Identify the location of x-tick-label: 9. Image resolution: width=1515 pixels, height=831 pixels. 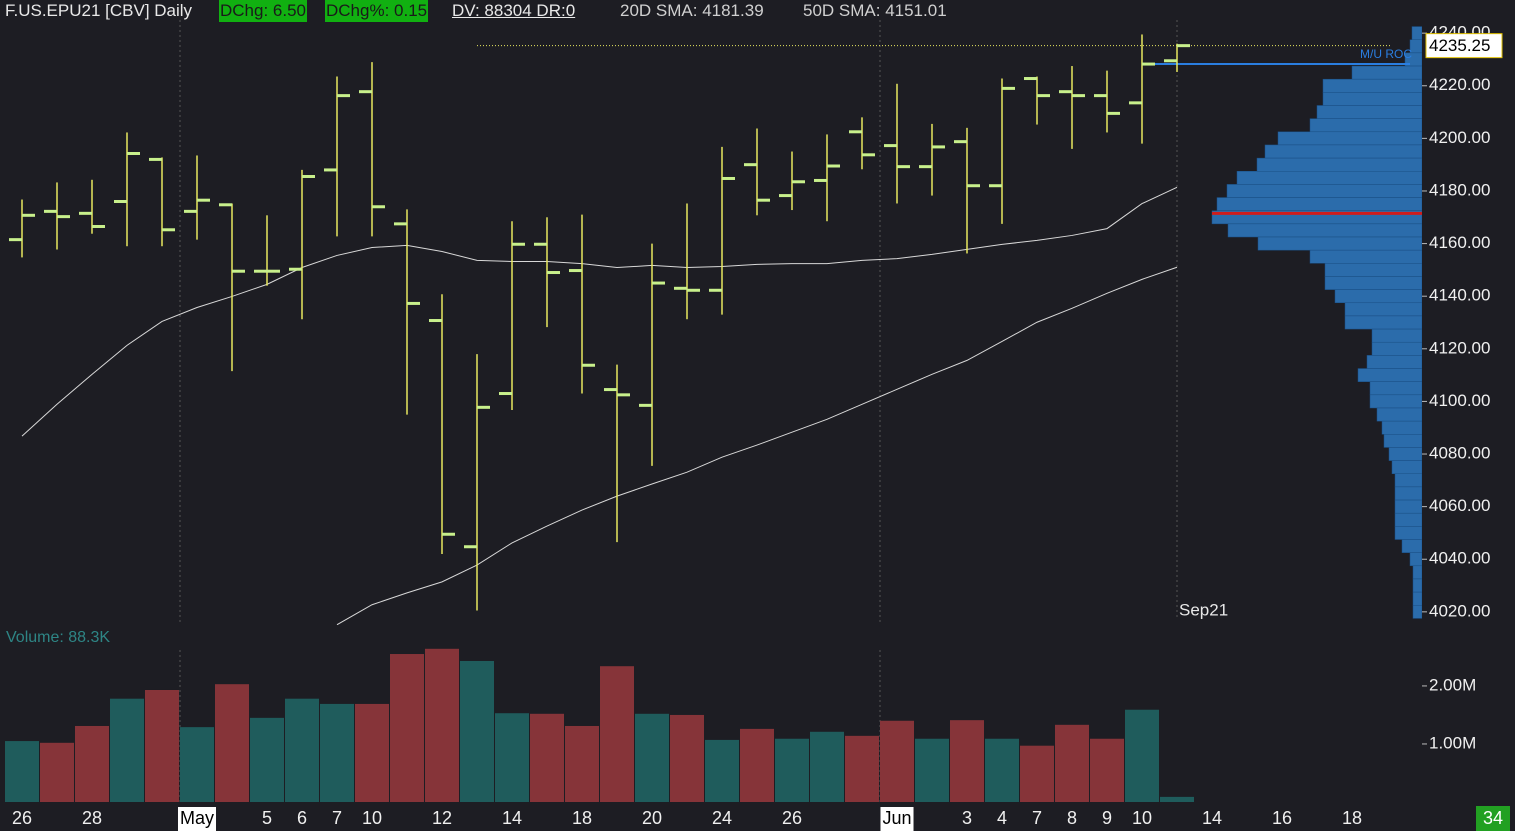
(1107, 818).